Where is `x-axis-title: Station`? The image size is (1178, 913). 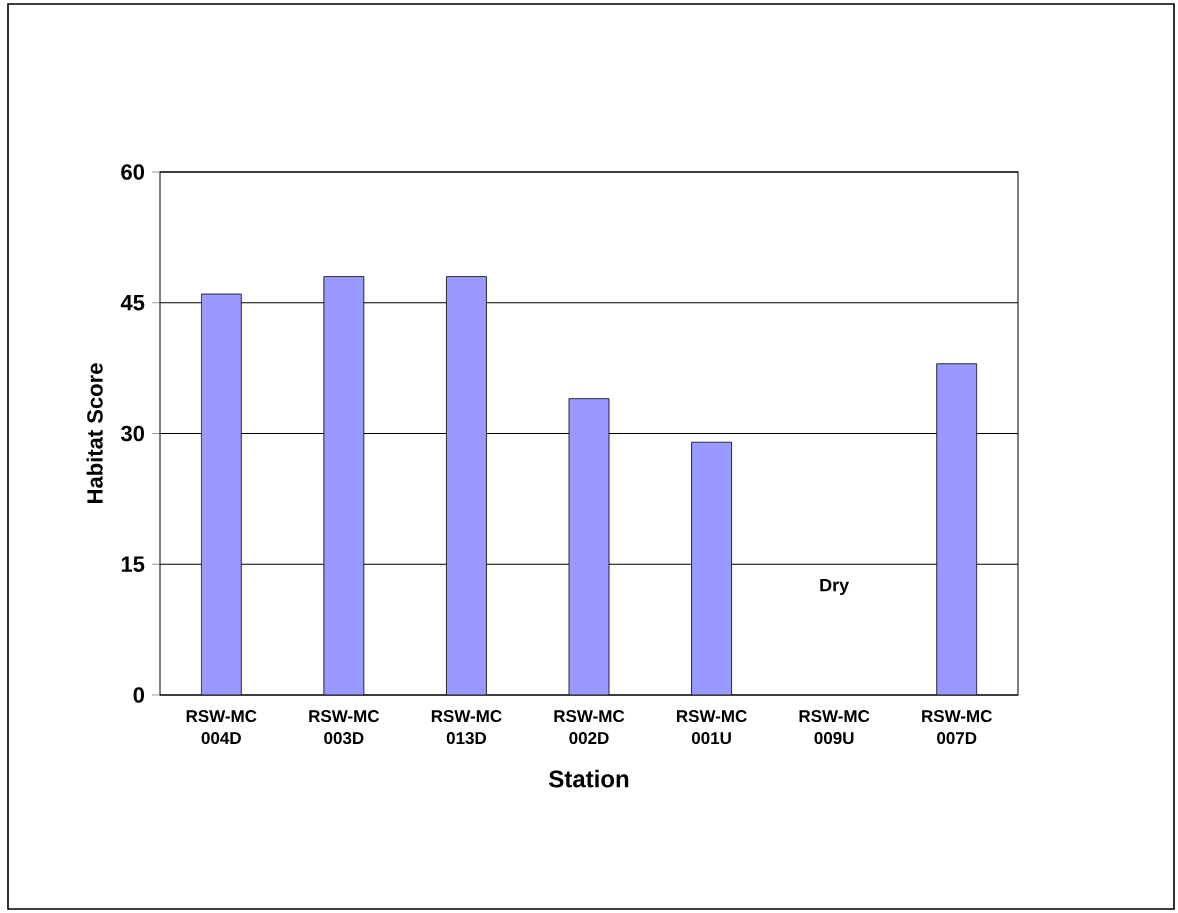 x-axis-title: Station is located at coordinates (589, 778).